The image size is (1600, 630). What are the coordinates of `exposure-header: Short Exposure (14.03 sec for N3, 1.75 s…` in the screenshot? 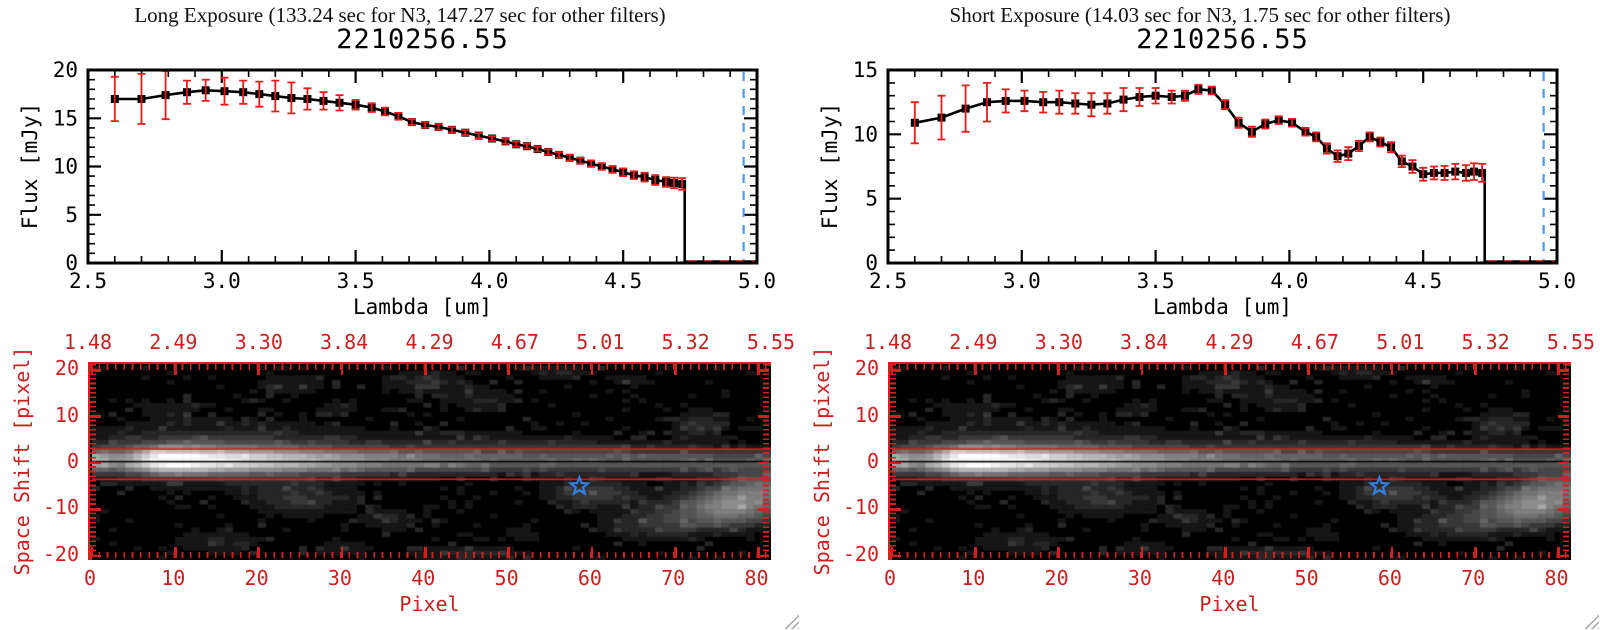 It's located at (1200, 15).